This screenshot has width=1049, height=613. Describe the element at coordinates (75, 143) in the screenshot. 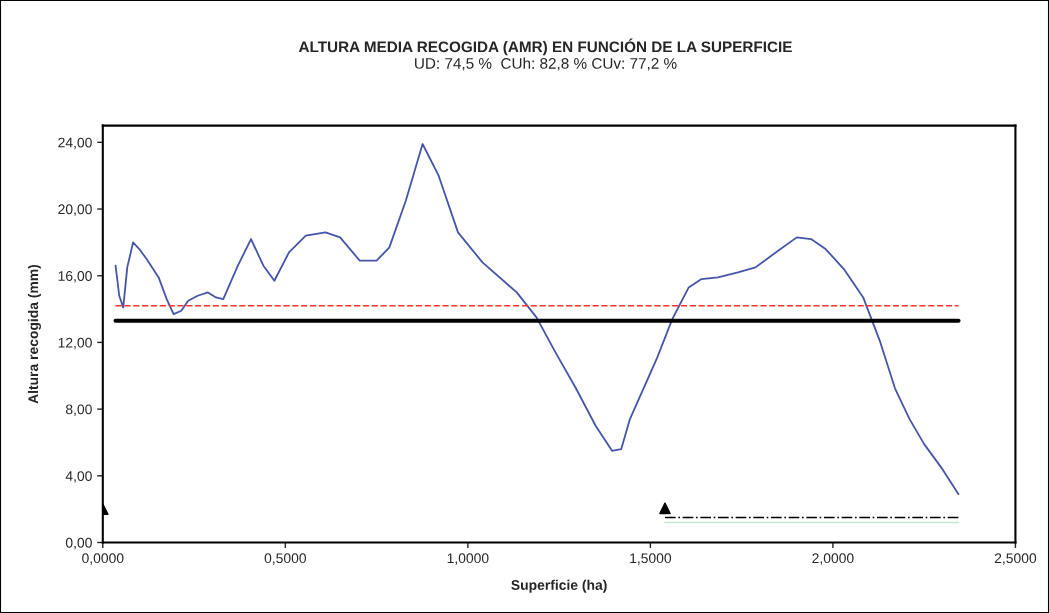

I see `y-tick-label: 24,00` at that location.